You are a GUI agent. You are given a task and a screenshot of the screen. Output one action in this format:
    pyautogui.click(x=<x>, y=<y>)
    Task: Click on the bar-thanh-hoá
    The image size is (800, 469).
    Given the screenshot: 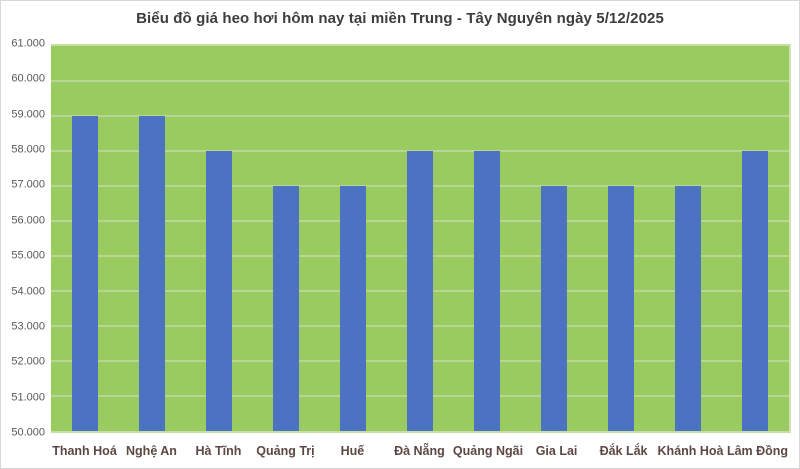 What is the action you would take?
    pyautogui.click(x=84, y=273)
    